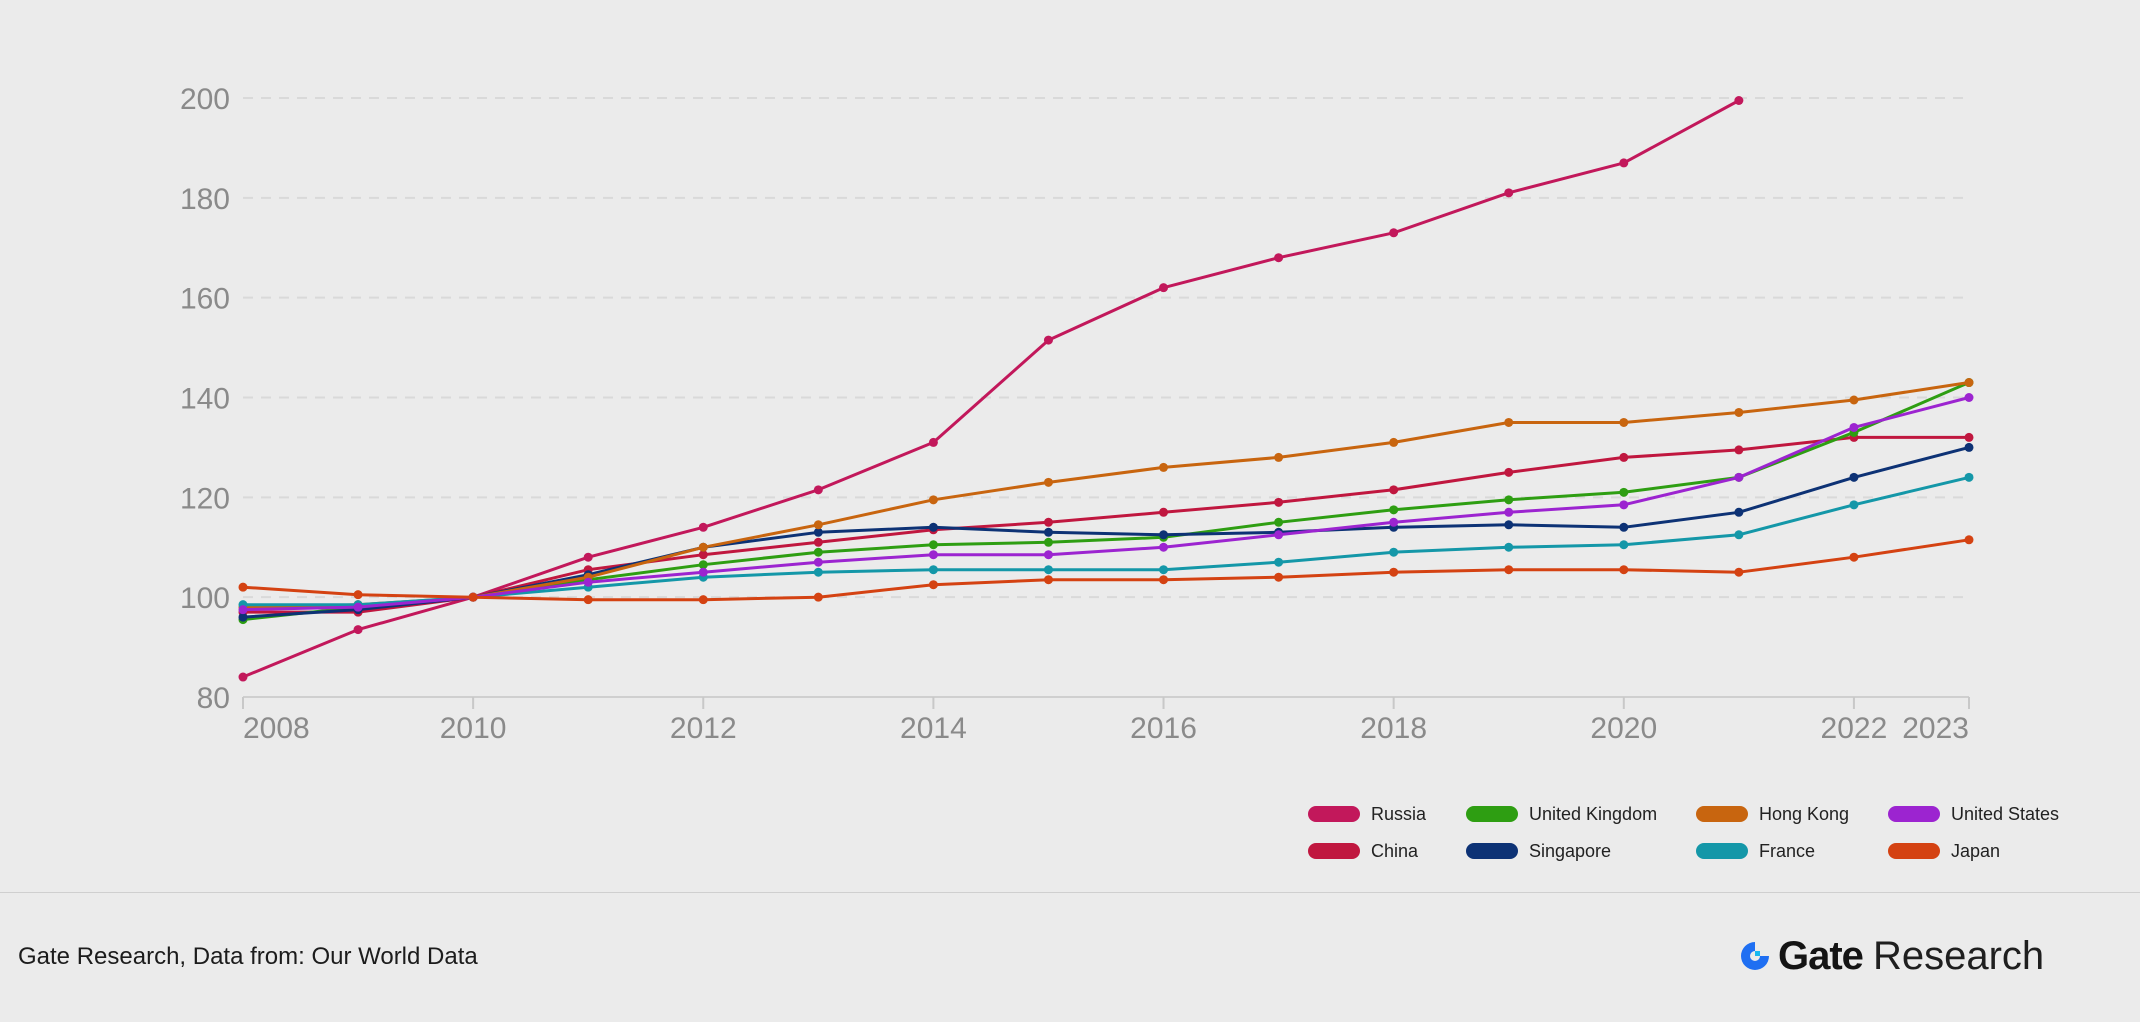 This screenshot has width=2140, height=1022. I want to click on legend-label: United States, so click(2005, 814).